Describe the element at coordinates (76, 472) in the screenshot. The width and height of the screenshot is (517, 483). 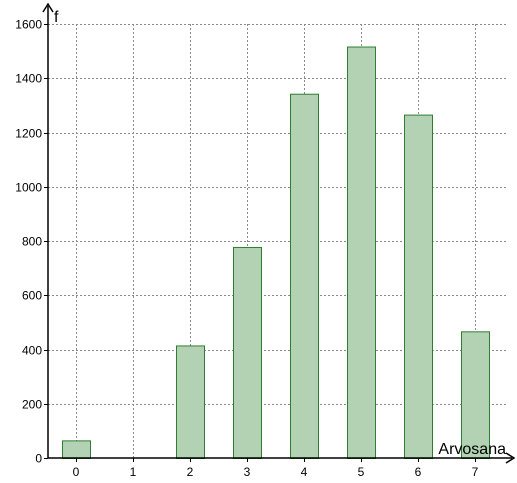
I see `x-tick-label: 0` at that location.